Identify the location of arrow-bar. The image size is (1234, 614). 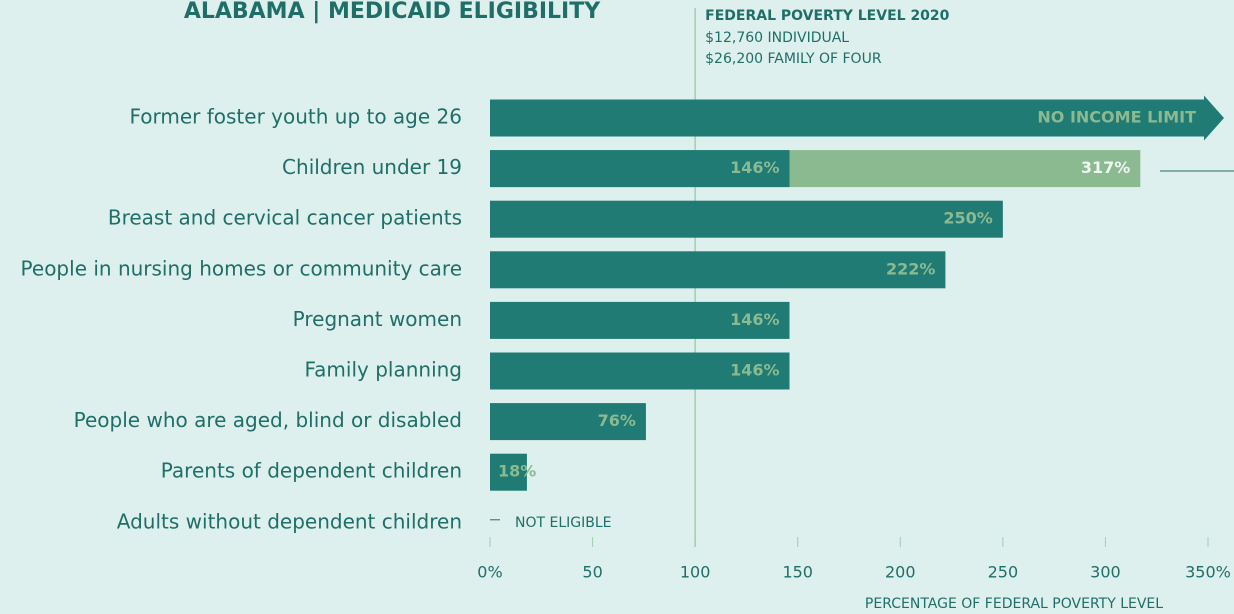
(857, 118).